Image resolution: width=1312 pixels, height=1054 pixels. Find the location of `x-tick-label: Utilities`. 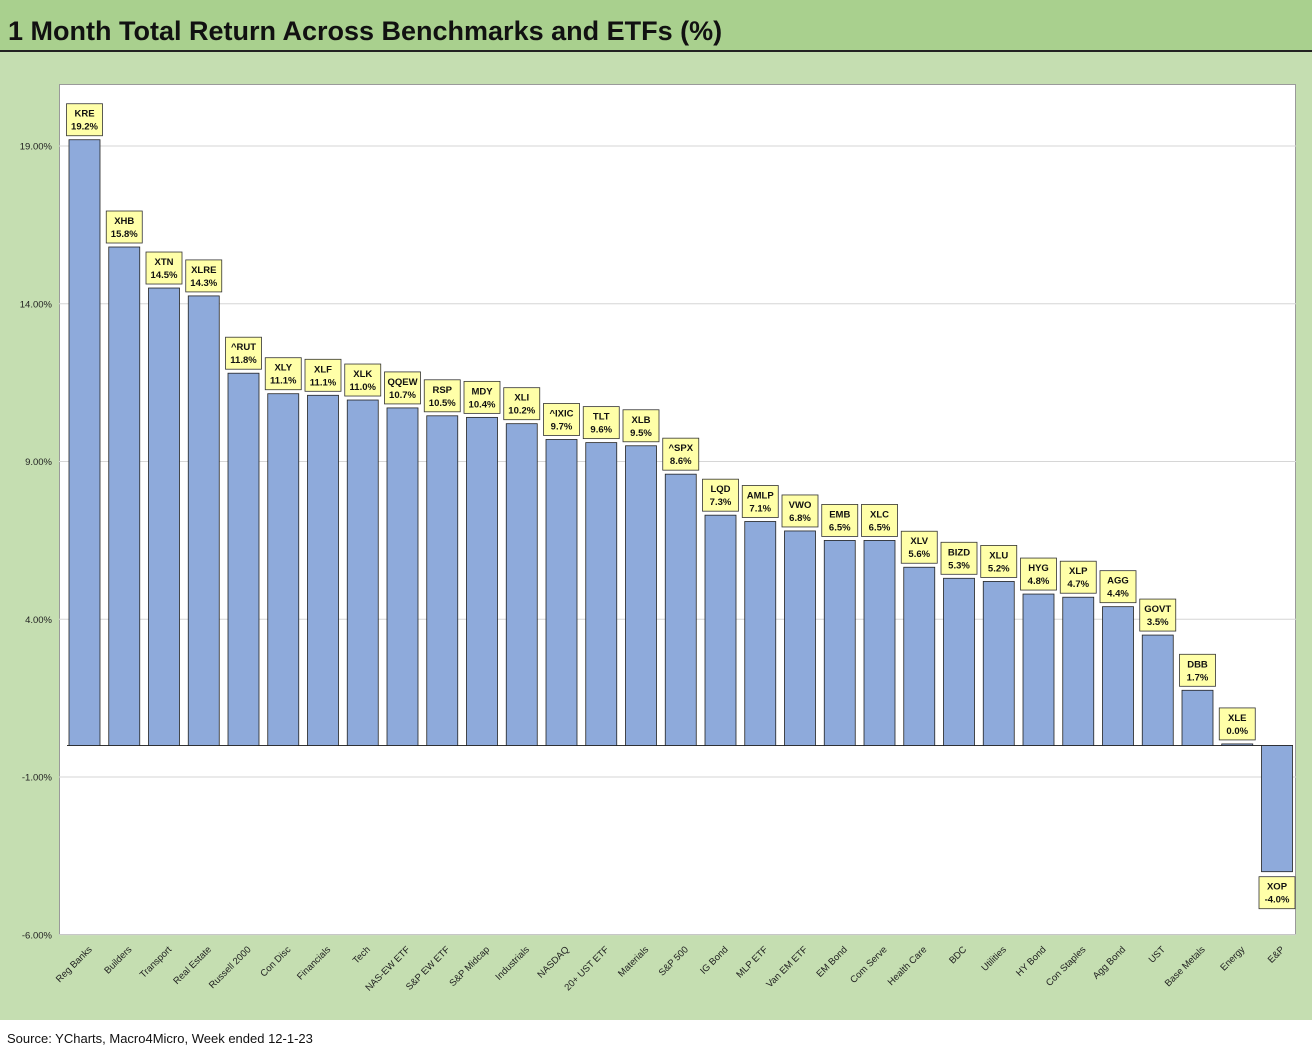

x-tick-label: Utilities is located at coordinates (994, 959).